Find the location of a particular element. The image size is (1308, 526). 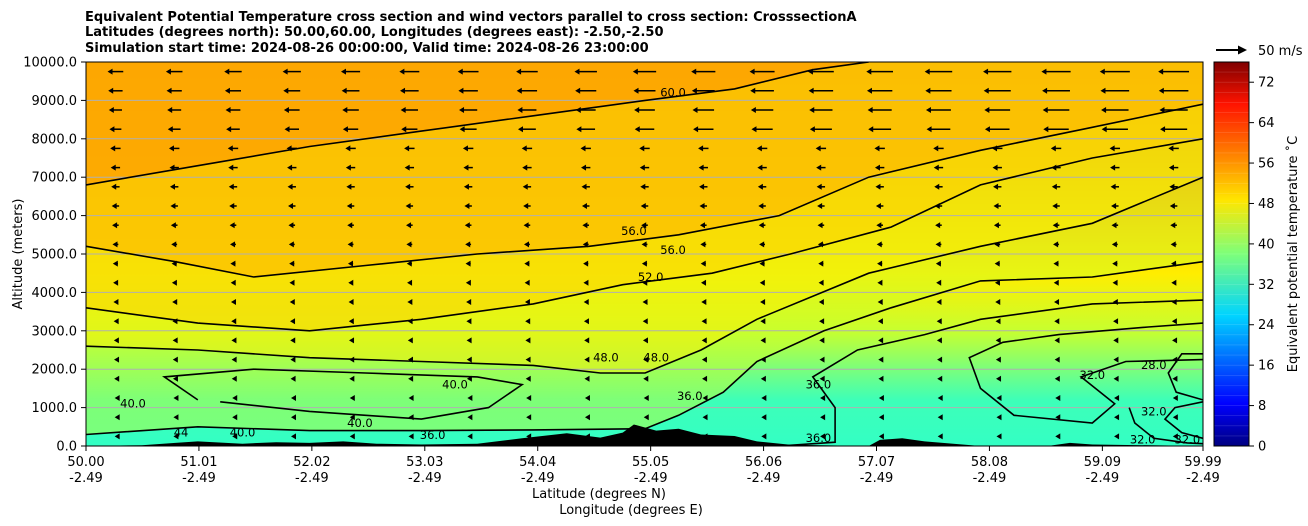

y-tick-label: 6000.0 is located at coordinates (55, 216).